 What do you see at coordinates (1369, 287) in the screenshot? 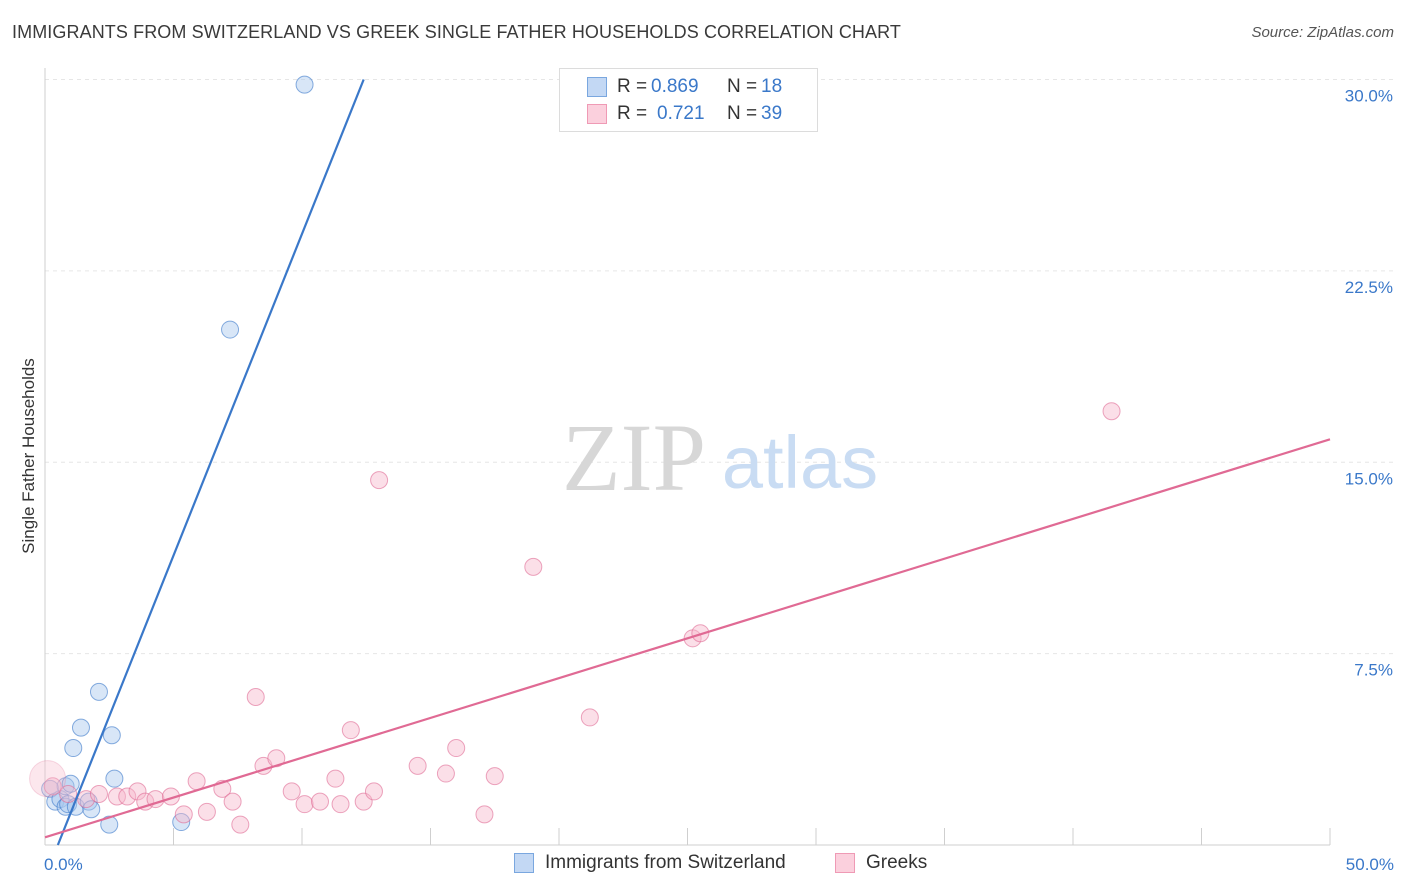
I see `y-tick-label: 22.5%` at bounding box center [1369, 287].